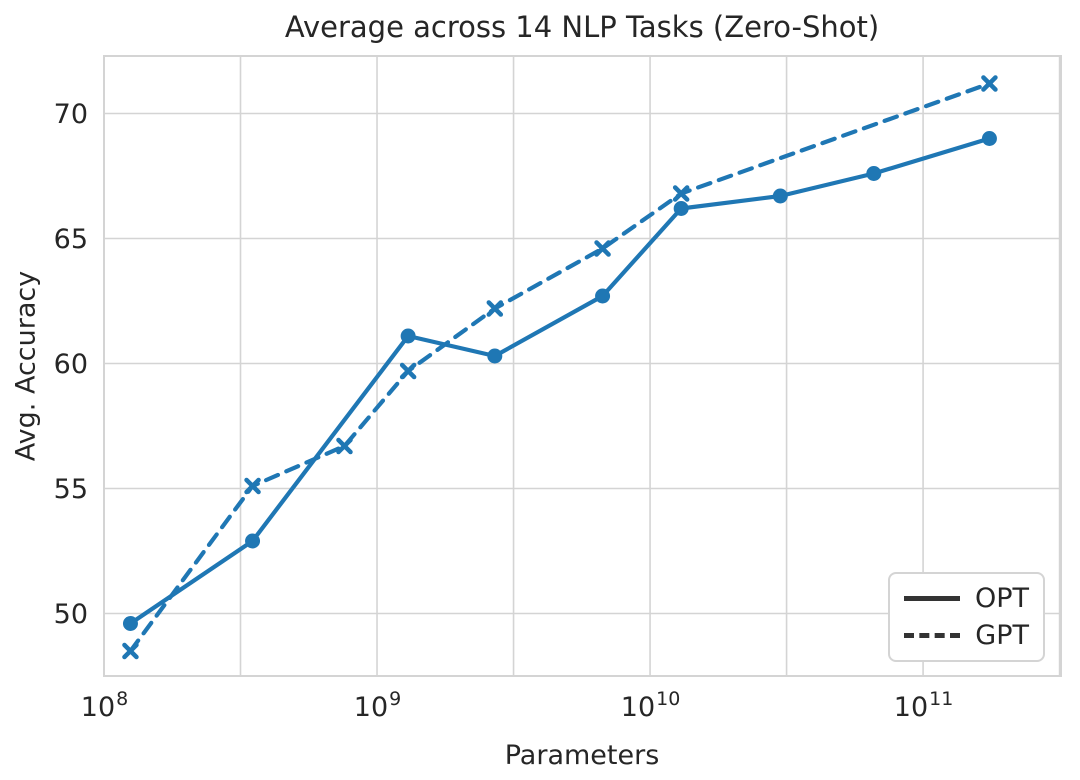 This screenshot has height=780, width=1080. Describe the element at coordinates (966, 635) in the screenshot. I see `legend-entry-gpt: GPT` at that location.